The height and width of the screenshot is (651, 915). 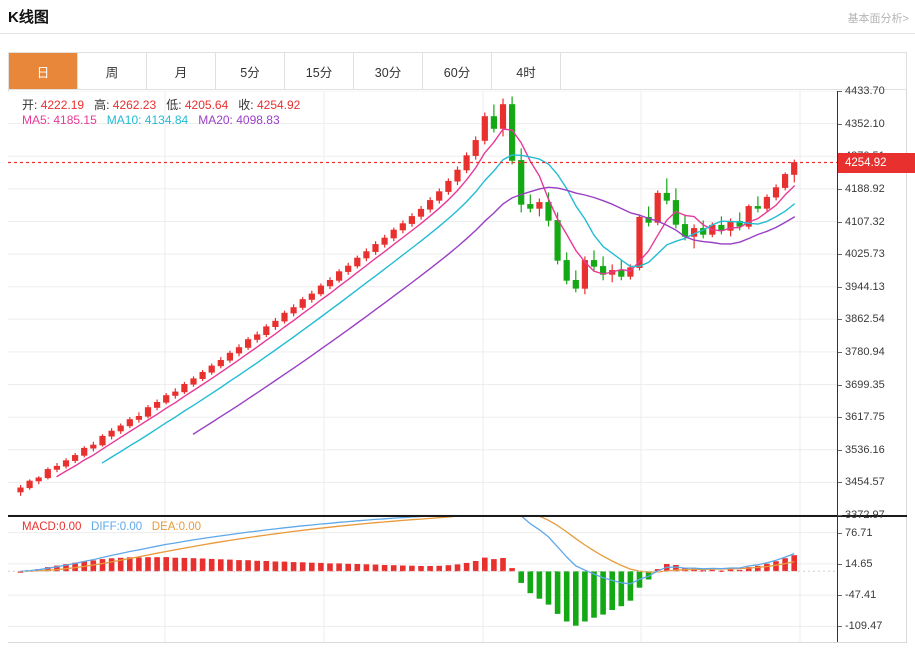 What do you see at coordinates (876, 162) in the screenshot?
I see `last-price-badge: 4254.92` at bounding box center [876, 162].